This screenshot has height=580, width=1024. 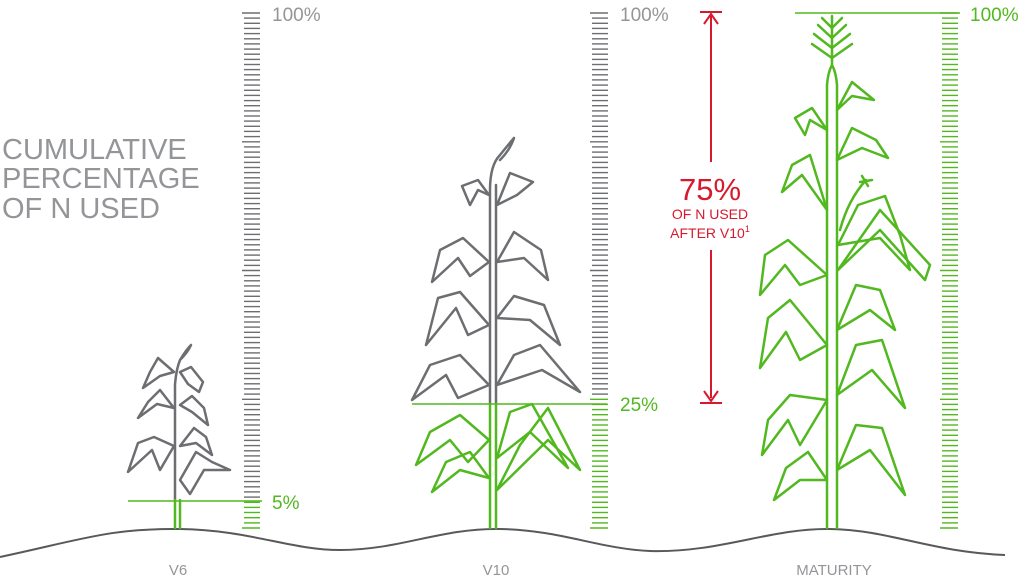 I want to click on callout-big-value: 75%, so click(x=710, y=189).